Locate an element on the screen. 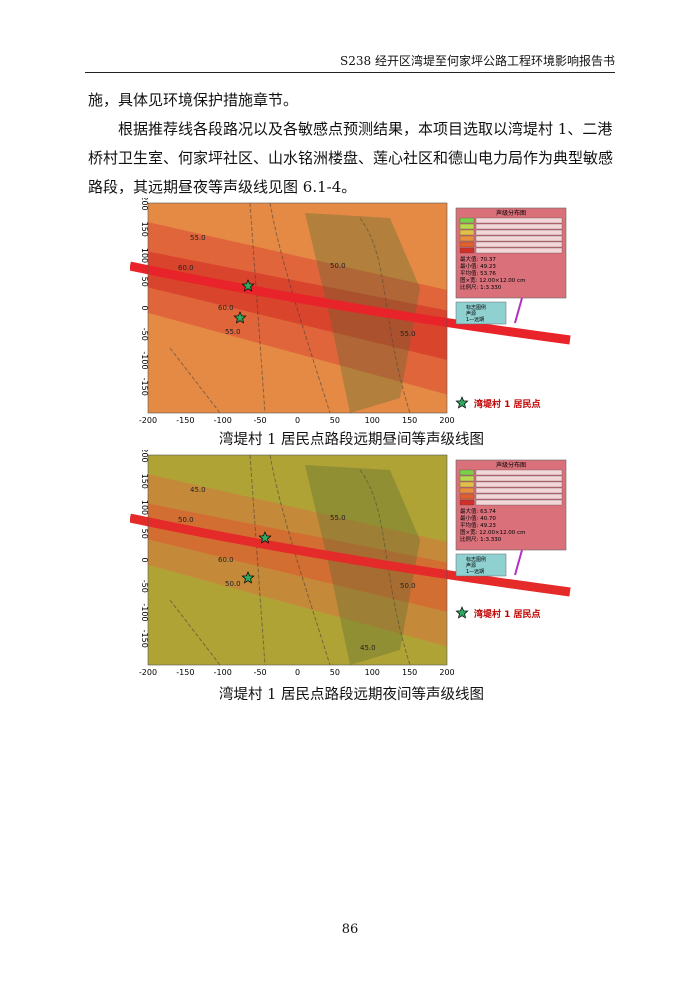  legend-stat: 最大值: 63.74 is located at coordinates (478, 511).